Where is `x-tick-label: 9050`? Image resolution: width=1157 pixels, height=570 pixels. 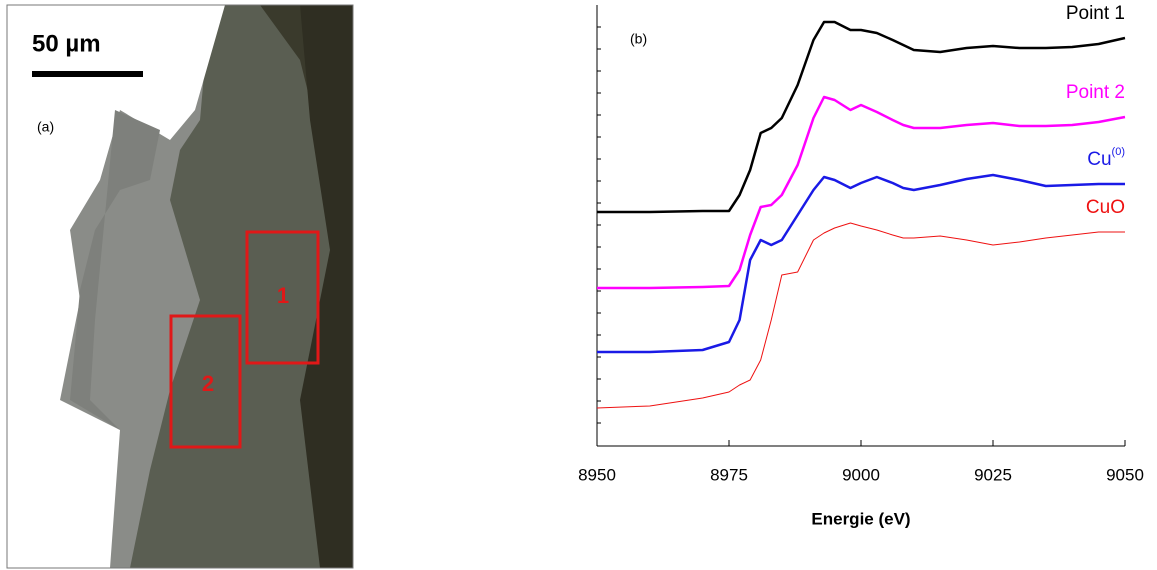 x-tick-label: 9050 is located at coordinates (1125, 474).